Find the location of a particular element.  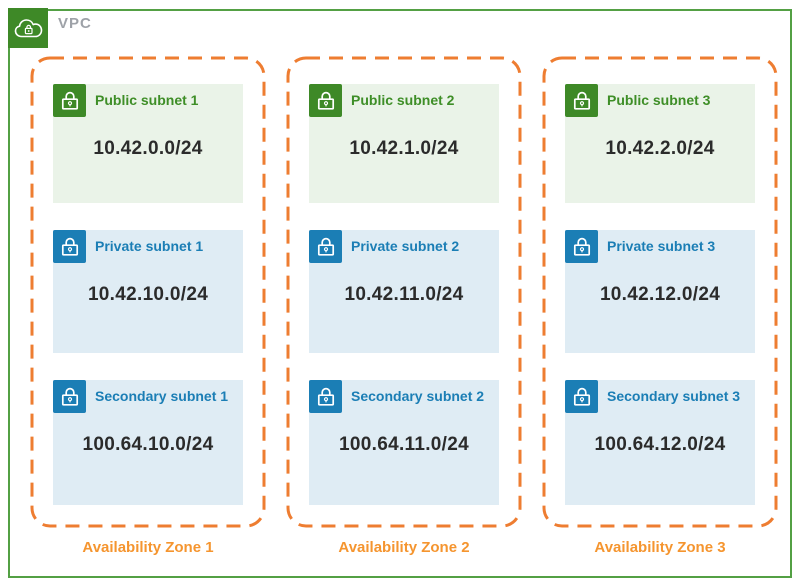

subnet-card: Public subnet 1 10.42.0.0/24 is located at coordinates (148, 143).